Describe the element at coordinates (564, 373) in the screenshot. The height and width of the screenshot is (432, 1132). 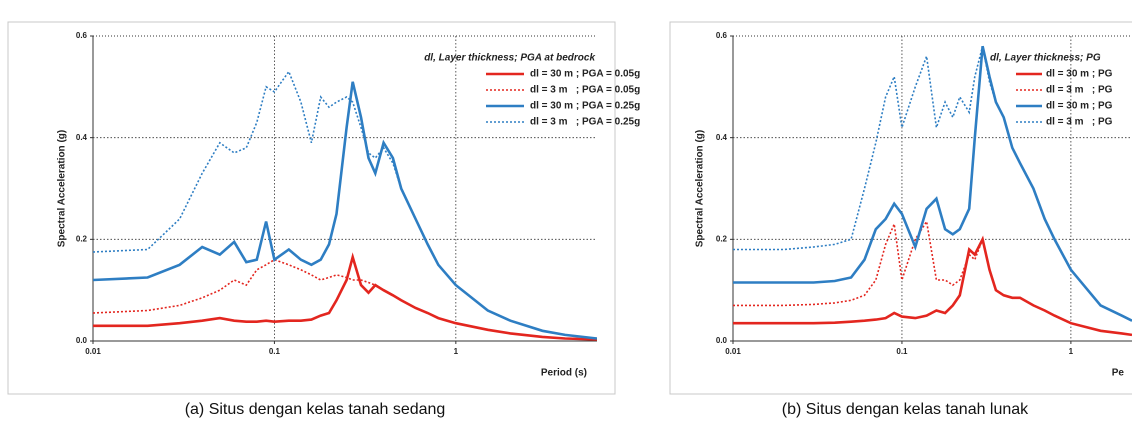
I see `x-axis-label: Period (s)` at that location.